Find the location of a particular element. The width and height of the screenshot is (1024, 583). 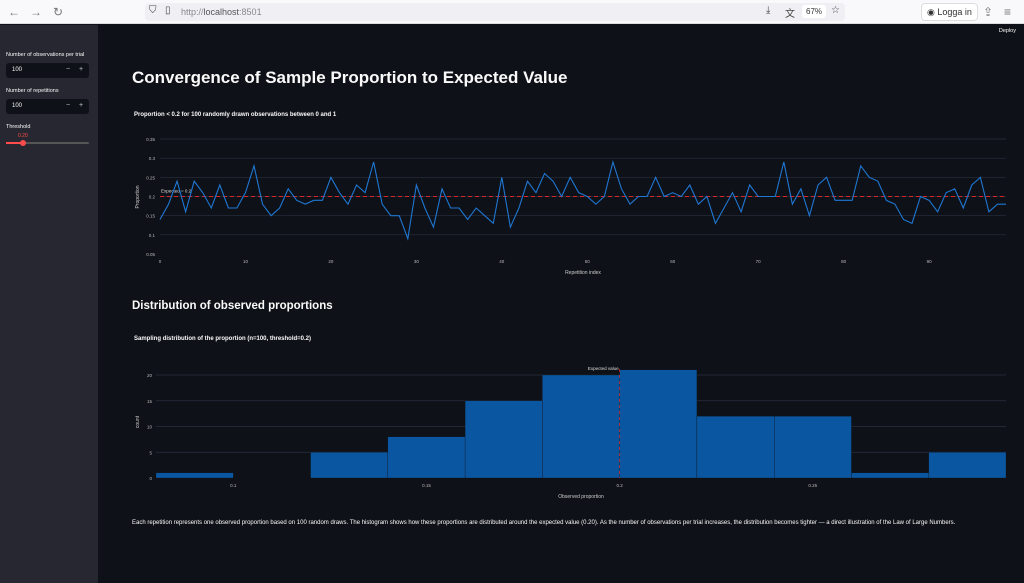

x-tick-label: 0.15 is located at coordinates (426, 485).